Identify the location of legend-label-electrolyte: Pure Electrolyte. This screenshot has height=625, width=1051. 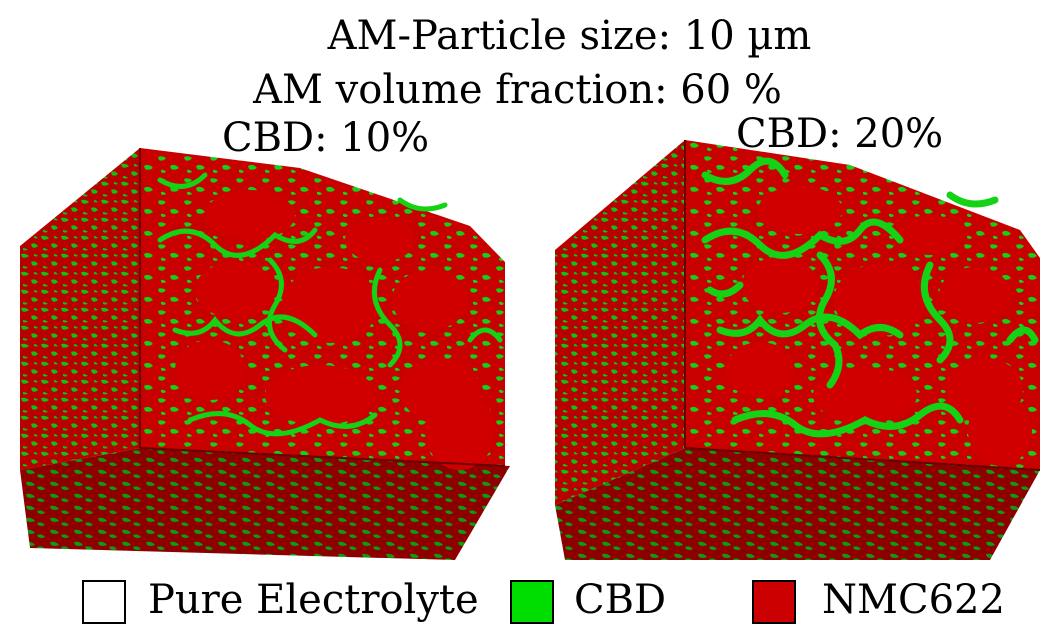
(313, 600).